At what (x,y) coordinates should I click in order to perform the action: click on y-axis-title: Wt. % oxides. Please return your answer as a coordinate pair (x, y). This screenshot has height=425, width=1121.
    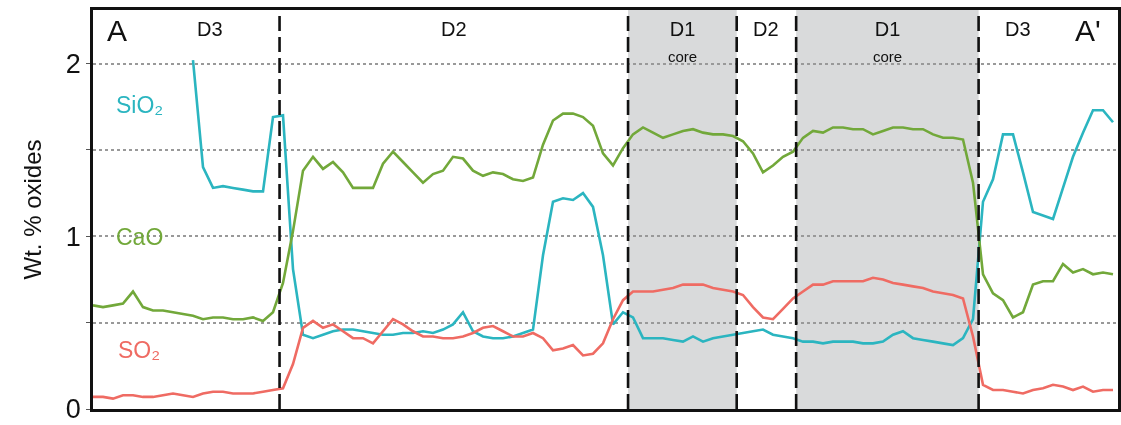
    Looking at the image, I should click on (32, 209).